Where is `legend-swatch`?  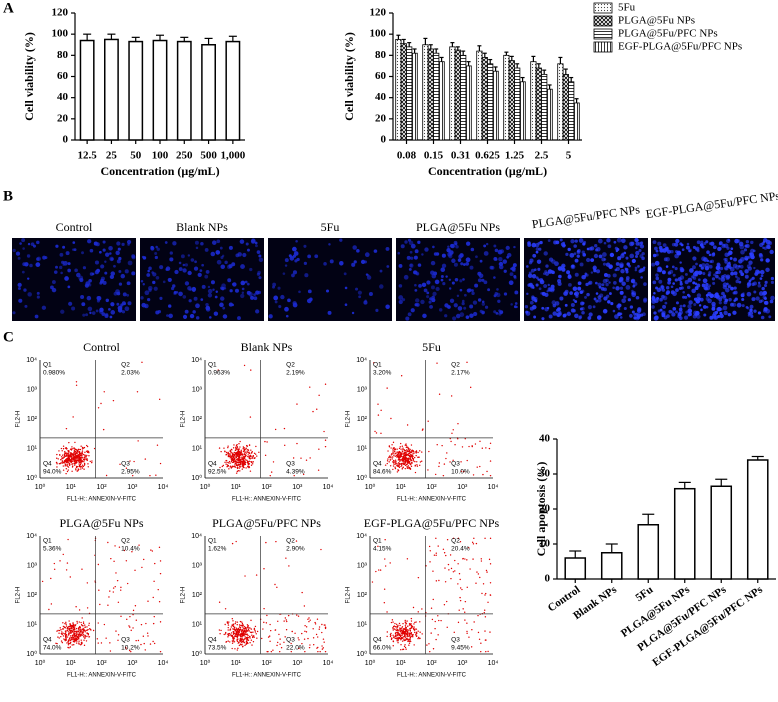
legend-swatch is located at coordinates (603, 8).